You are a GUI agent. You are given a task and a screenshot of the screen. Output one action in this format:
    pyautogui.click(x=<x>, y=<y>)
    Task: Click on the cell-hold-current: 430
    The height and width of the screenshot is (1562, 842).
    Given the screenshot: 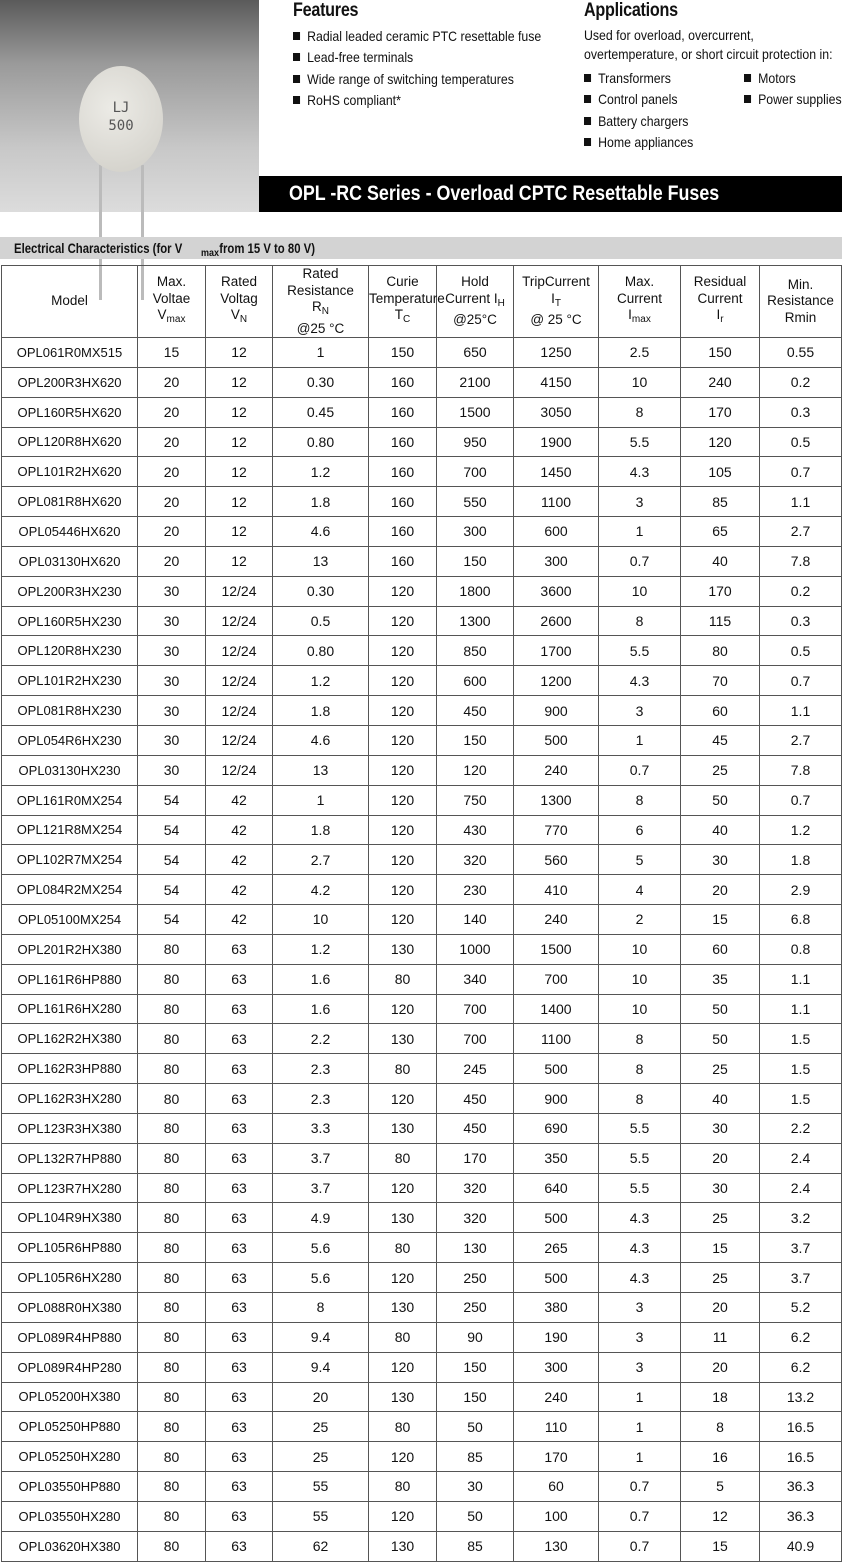 What is the action you would take?
    pyautogui.click(x=475, y=830)
    